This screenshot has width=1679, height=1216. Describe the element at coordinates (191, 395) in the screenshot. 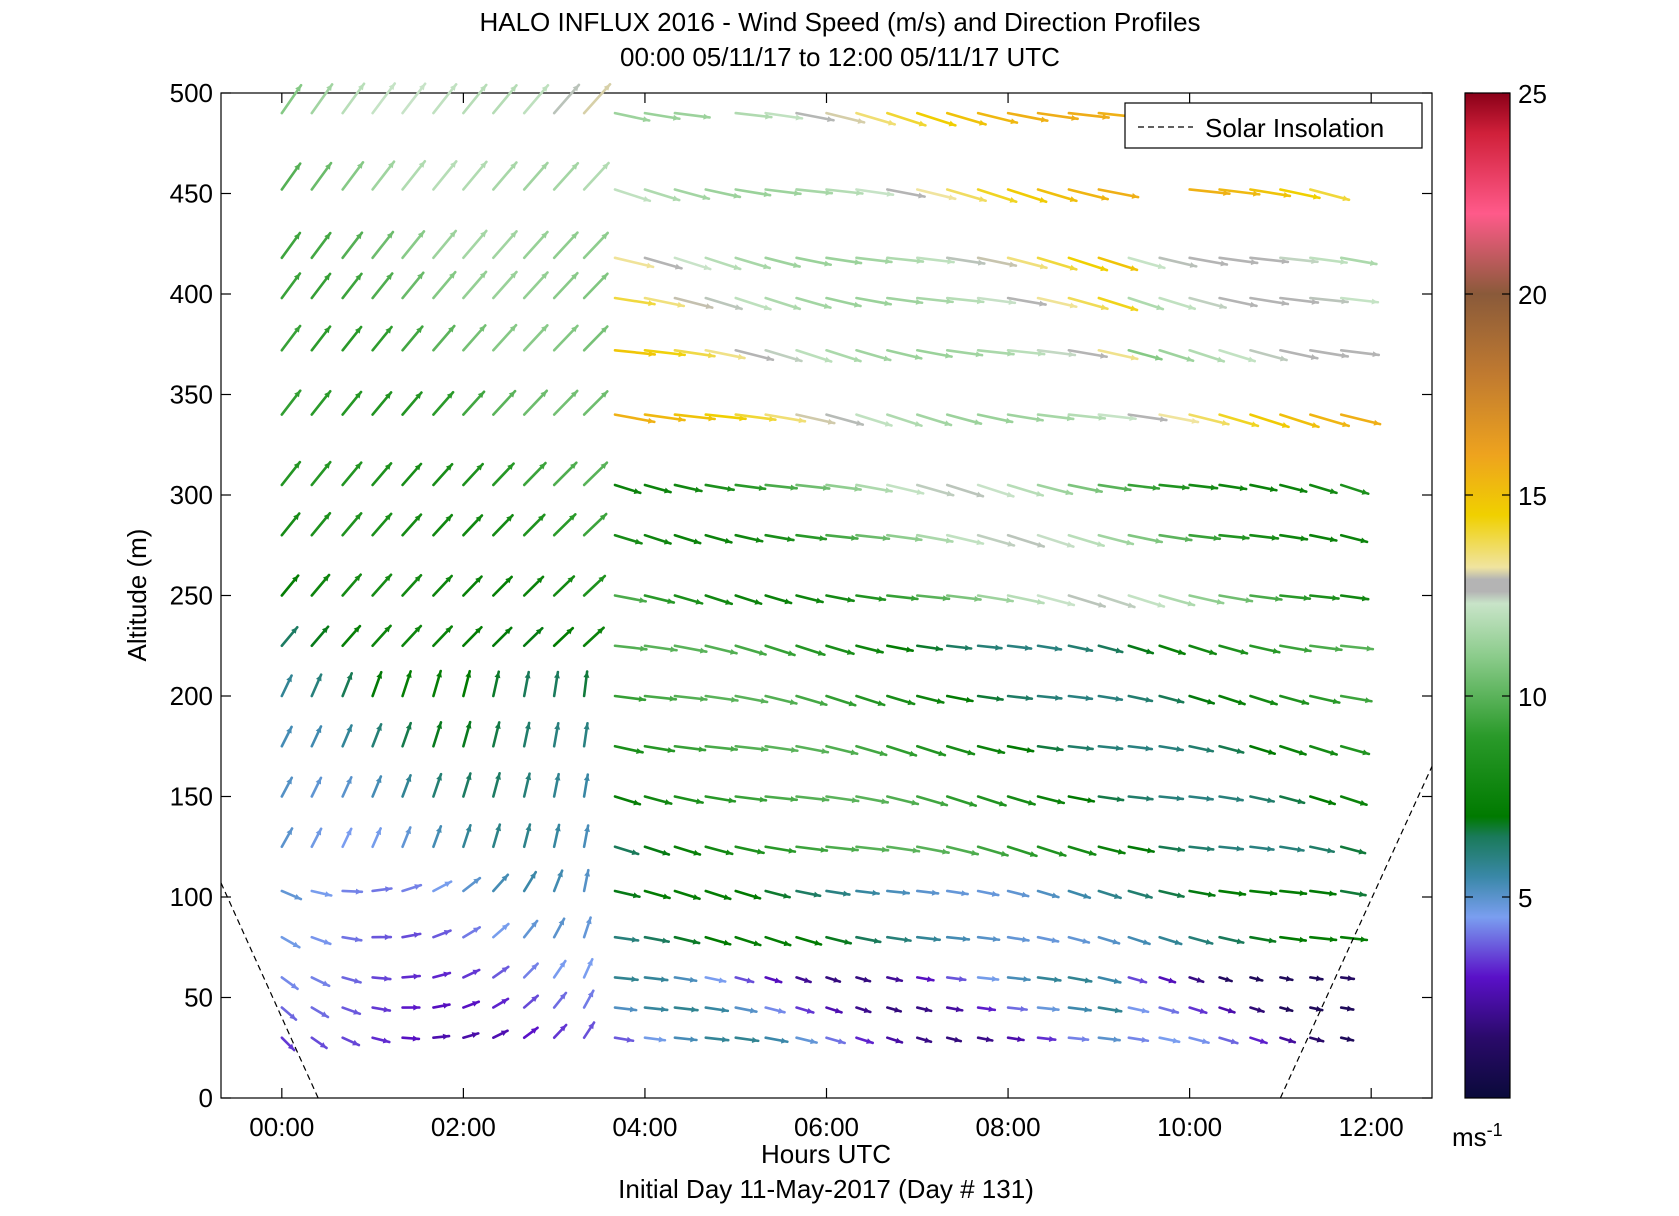

I see `y-tick-label: 350` at that location.